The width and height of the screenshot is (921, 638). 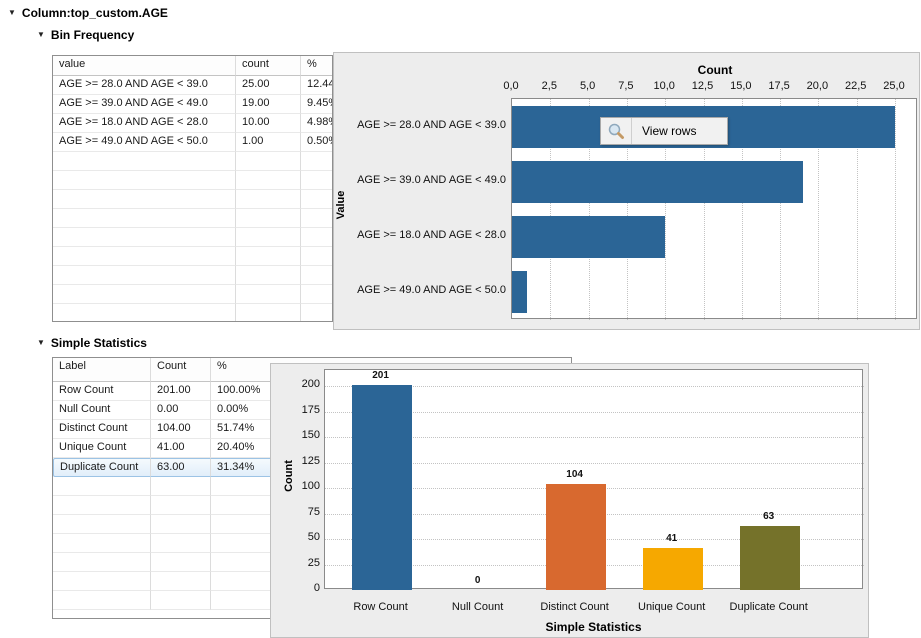 What do you see at coordinates (181, 429) in the screenshot?
I see `table-cell: 104.00` at bounding box center [181, 429].